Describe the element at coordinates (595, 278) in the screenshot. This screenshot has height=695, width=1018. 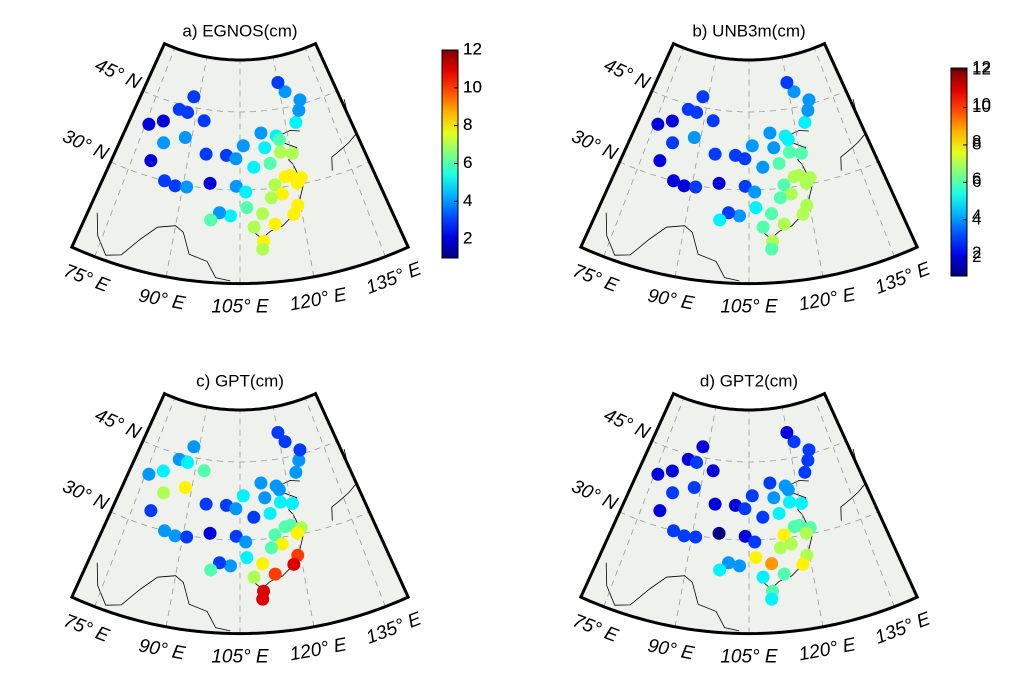
I see `lon-label: 75° E` at that location.